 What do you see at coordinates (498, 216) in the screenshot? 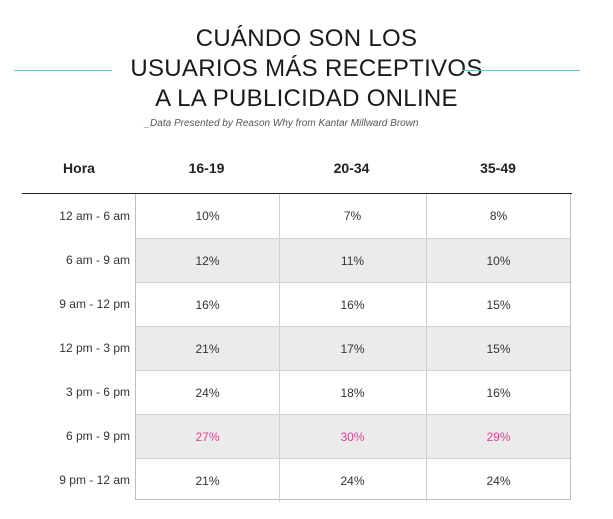
I see `table-cell: 8%` at bounding box center [498, 216].